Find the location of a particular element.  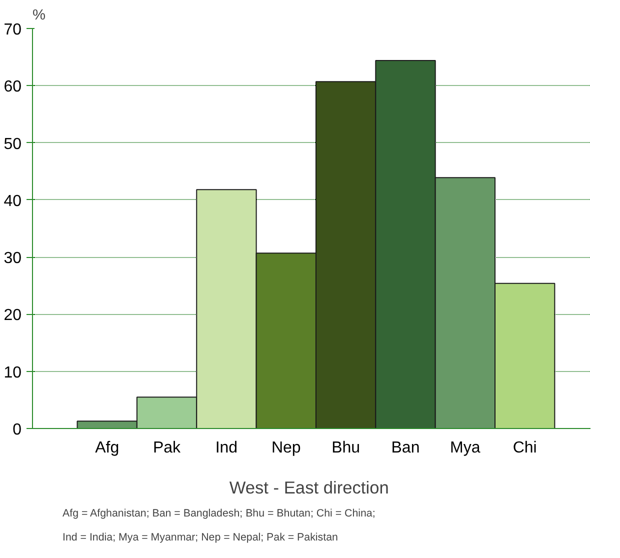

y-tick-label: 20 is located at coordinates (13, 315).